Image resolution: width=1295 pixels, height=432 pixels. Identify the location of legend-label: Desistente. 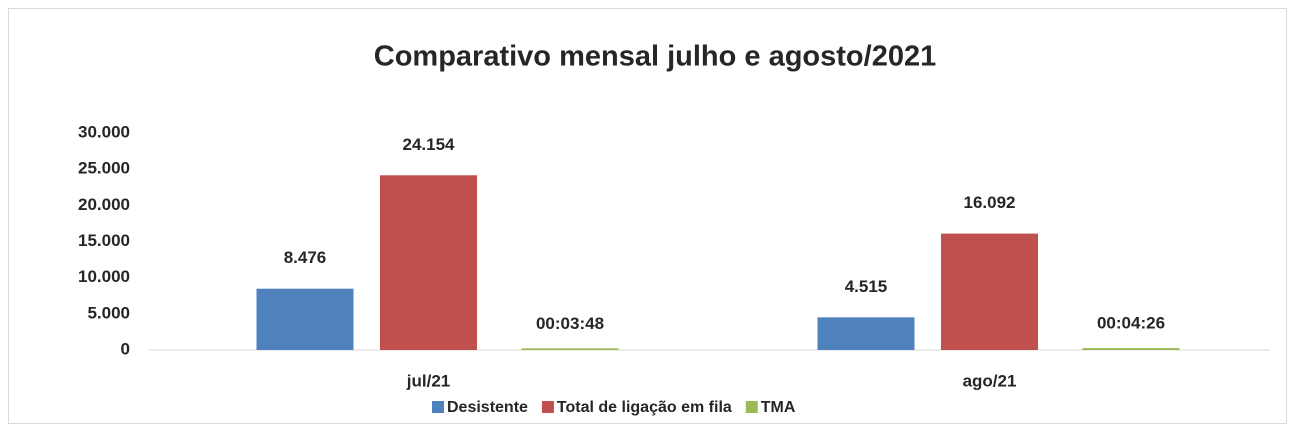
(487, 407).